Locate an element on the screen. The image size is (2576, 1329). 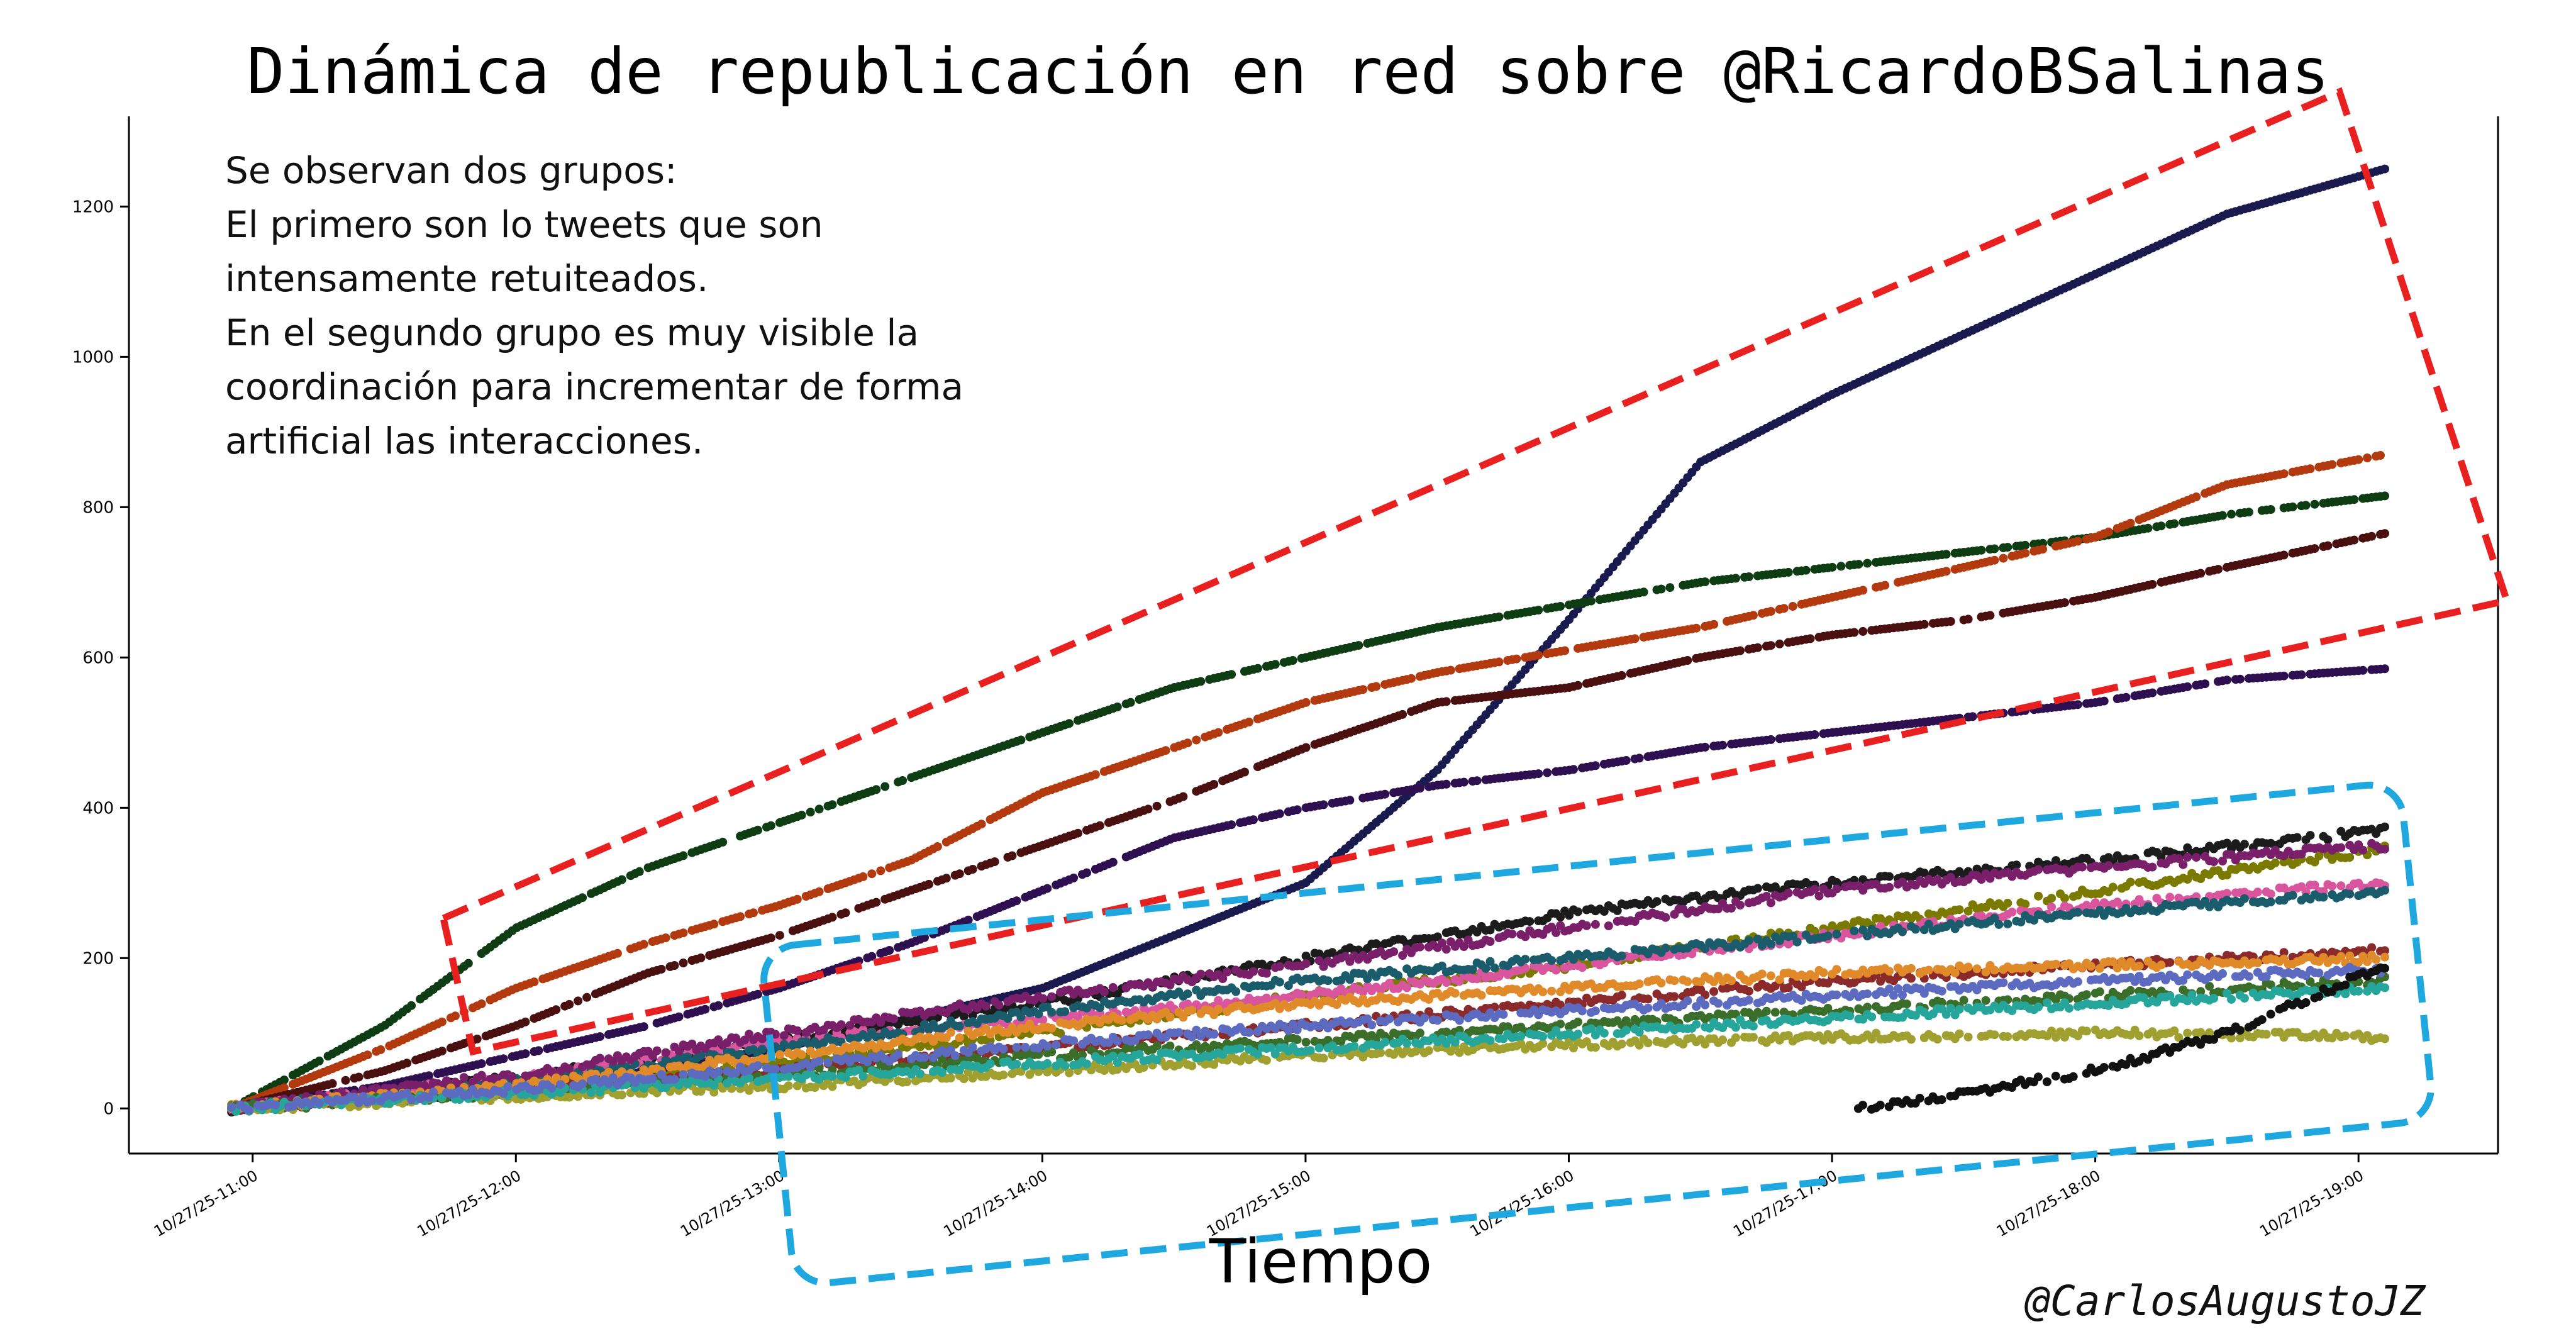
y-tick-label: 400 is located at coordinates (98, 808).